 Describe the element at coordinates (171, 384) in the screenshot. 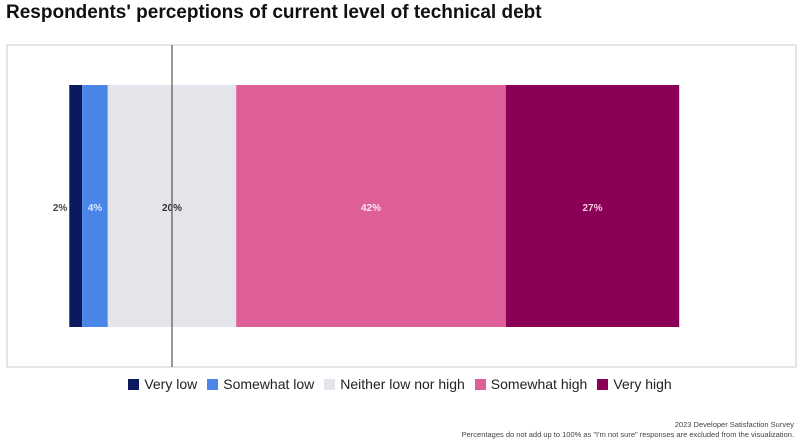

I see `legend-label: Very low` at that location.